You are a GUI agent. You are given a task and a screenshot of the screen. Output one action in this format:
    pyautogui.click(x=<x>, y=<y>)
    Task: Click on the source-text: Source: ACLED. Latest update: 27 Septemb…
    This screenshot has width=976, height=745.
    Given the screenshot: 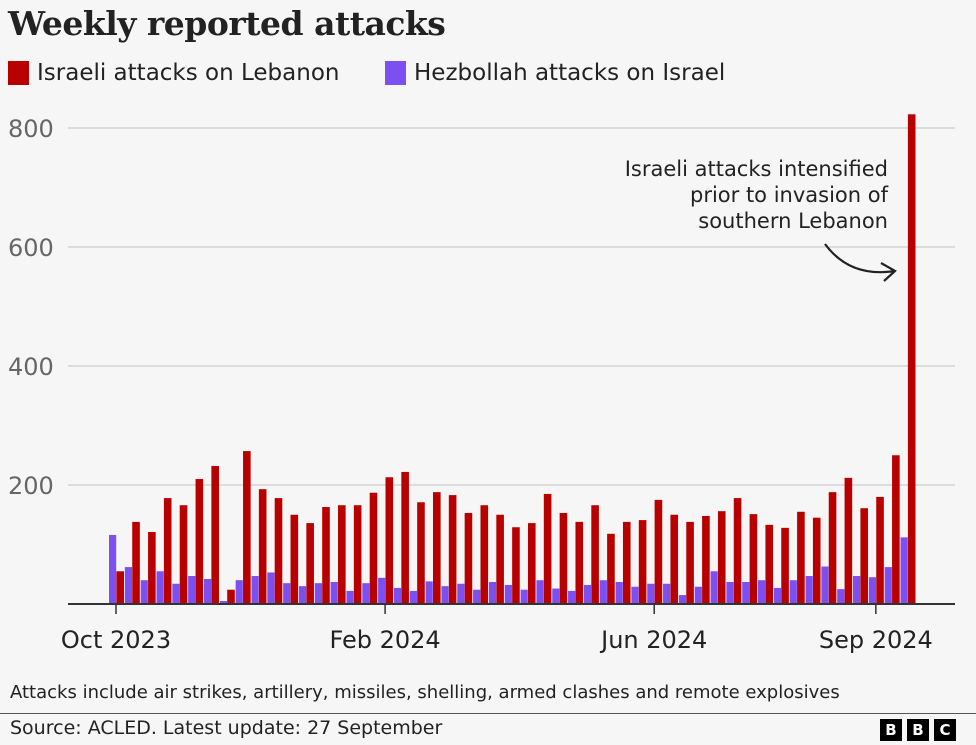 What is the action you would take?
    pyautogui.click(x=226, y=728)
    